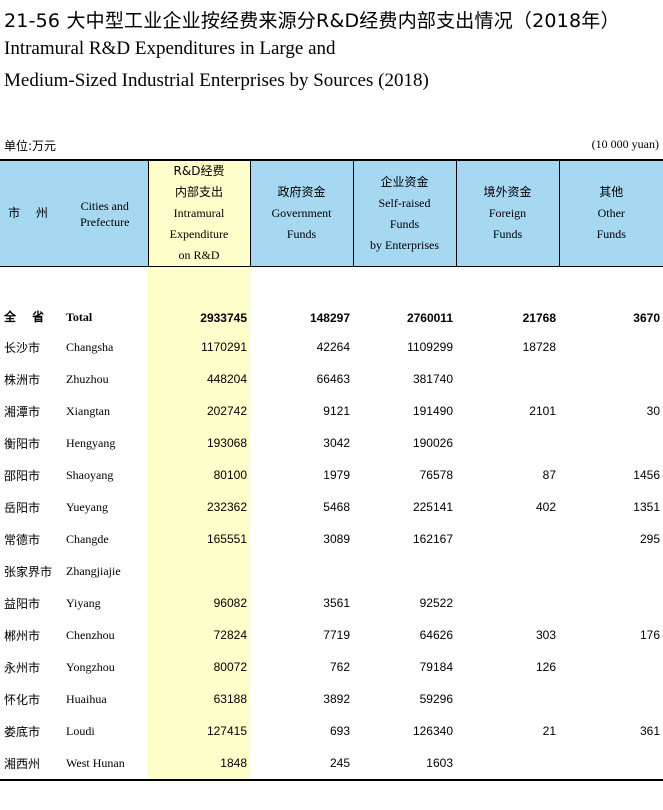  I want to click on cell-rd: 193068, so click(199, 443).